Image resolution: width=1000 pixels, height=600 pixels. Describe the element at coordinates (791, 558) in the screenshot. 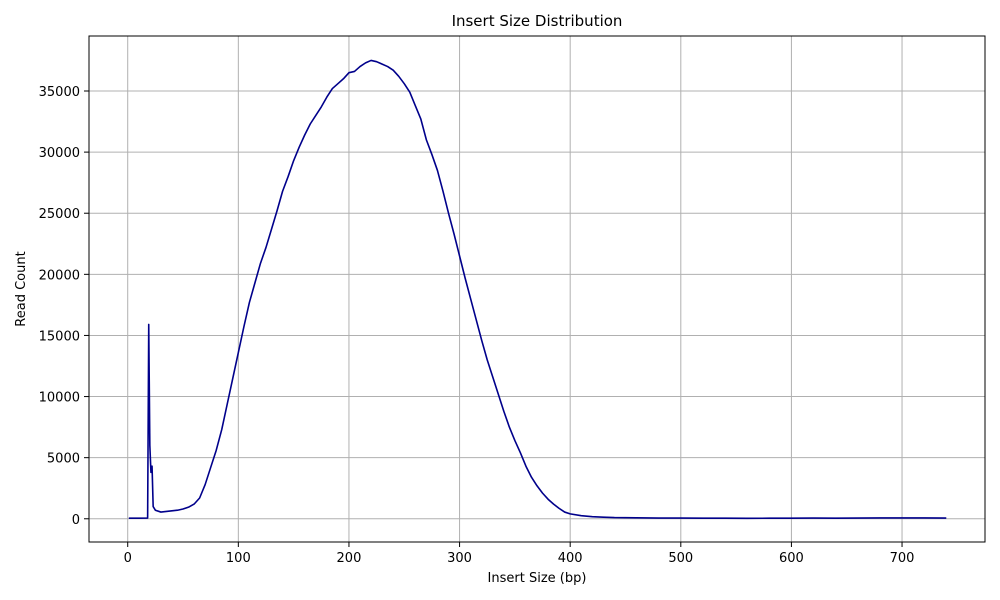

I see `x-tick-label: 600` at that location.